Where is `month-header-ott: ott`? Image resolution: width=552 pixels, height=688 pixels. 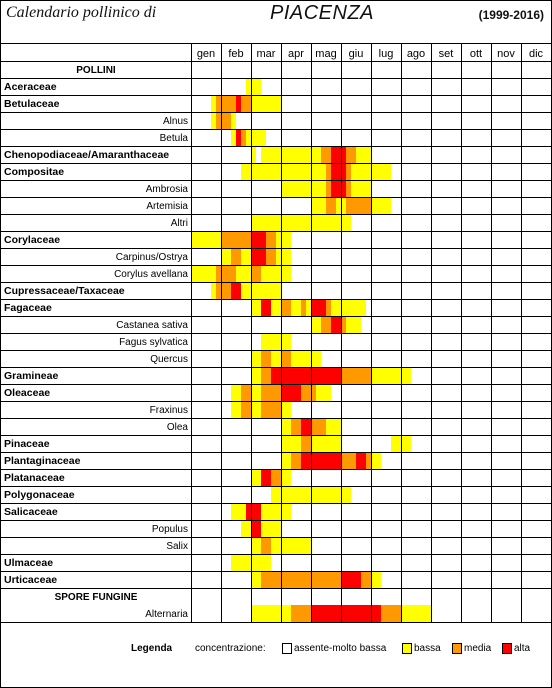 month-header-ott: ott is located at coordinates (476, 54).